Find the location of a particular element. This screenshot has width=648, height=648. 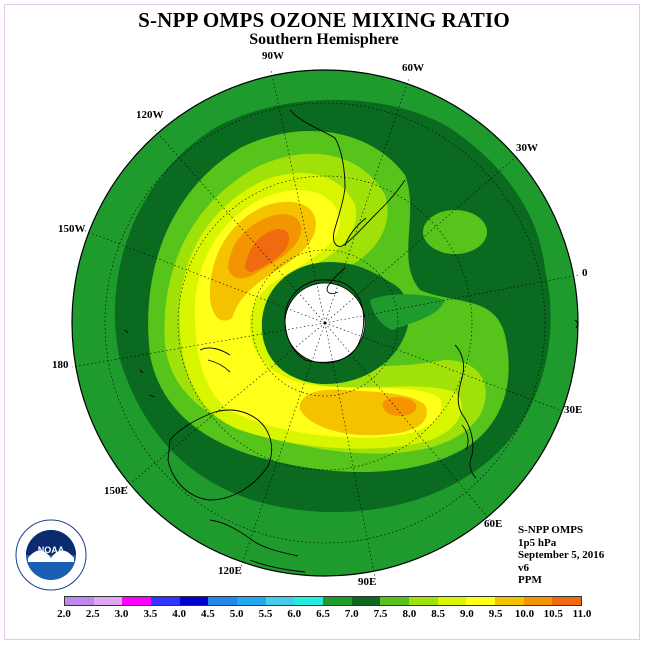

colorbar-tick-label: 5.0 is located at coordinates (236, 614).